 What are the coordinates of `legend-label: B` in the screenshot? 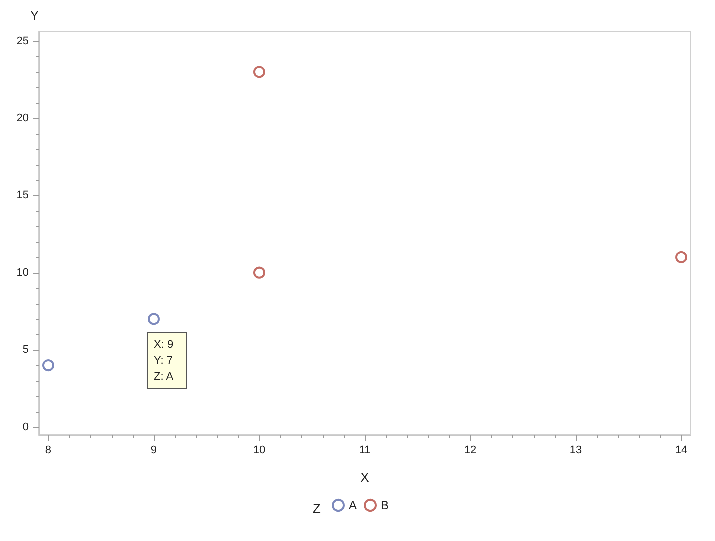 It's located at (385, 505).